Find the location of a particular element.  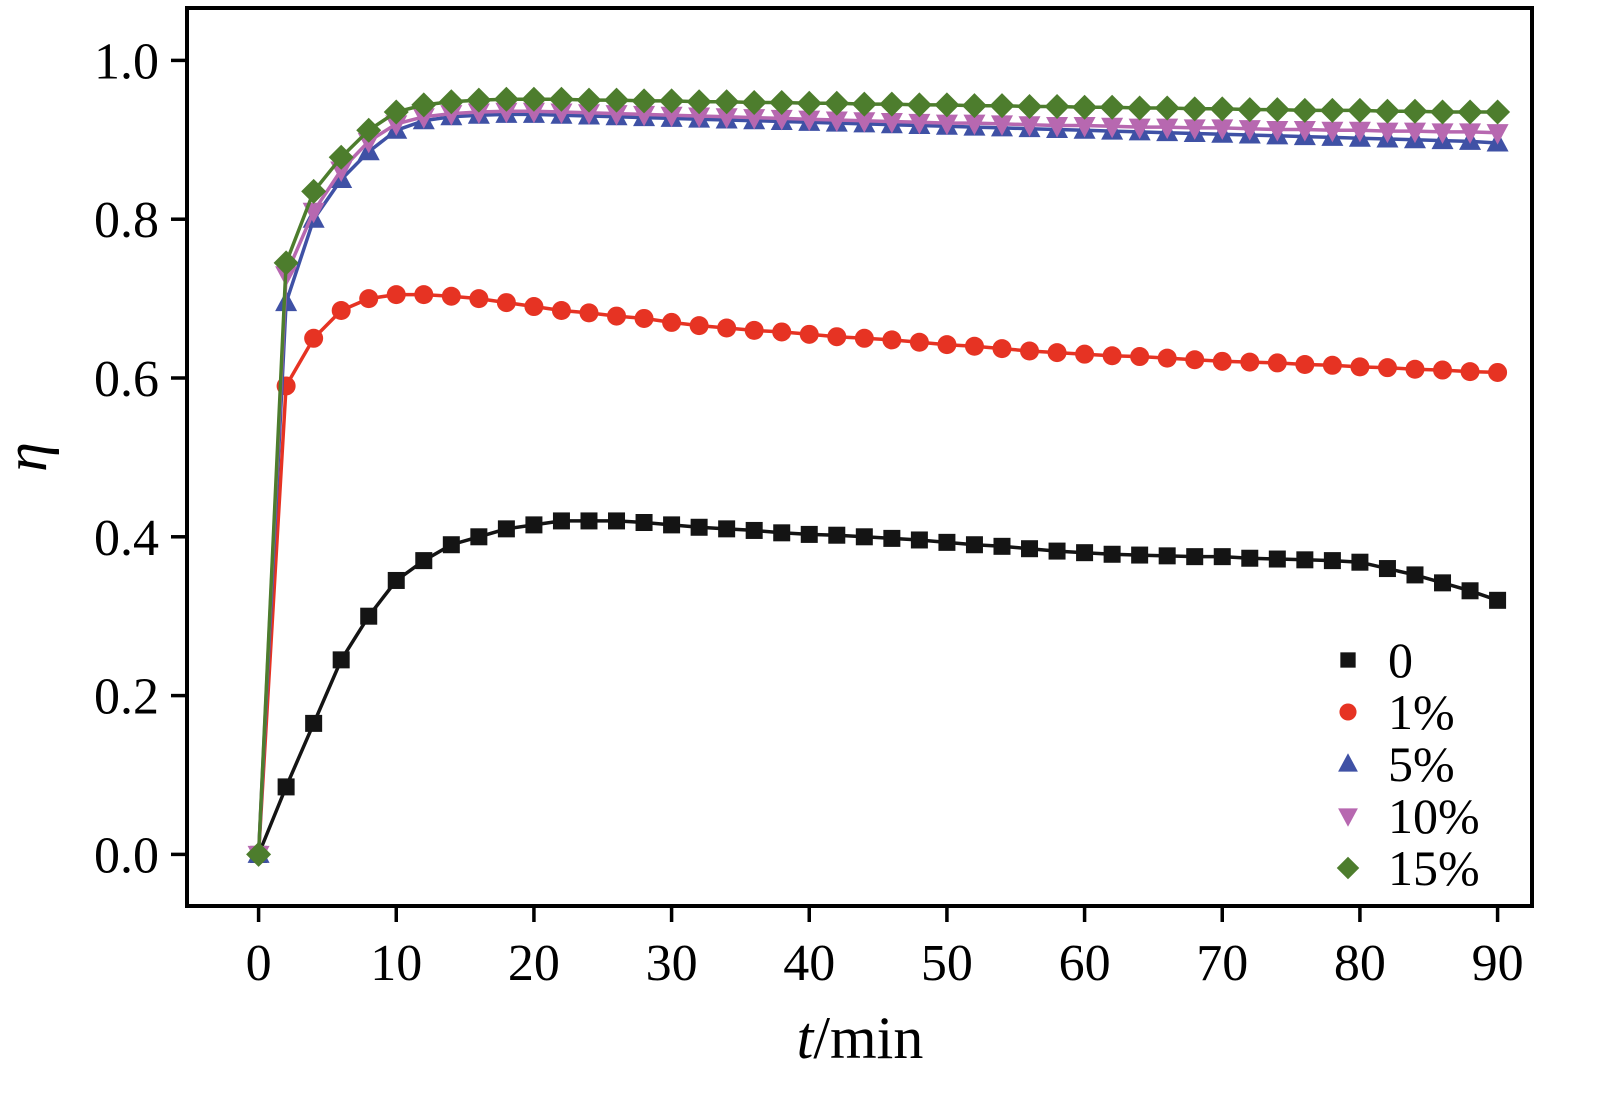

y-tick-label: 0.0 is located at coordinates (126, 855).